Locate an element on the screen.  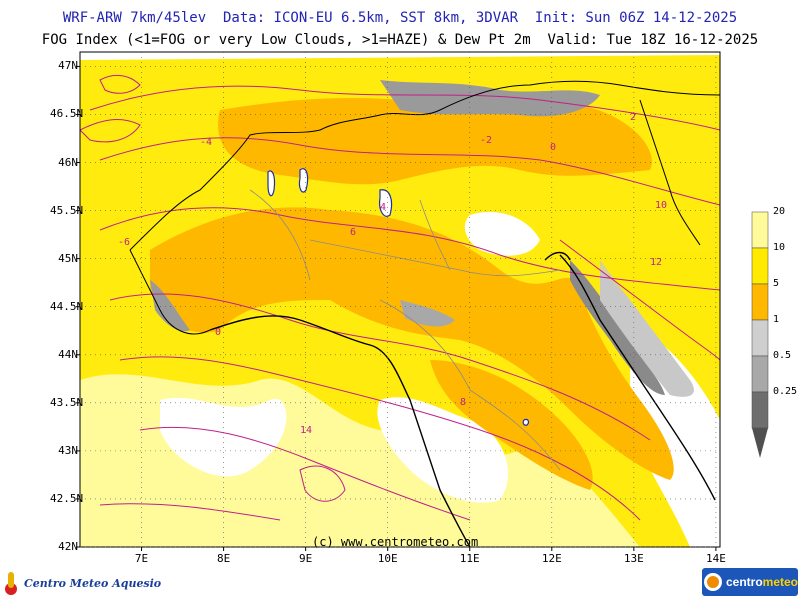
longitude-label: 10E is located at coordinates (387, 558).